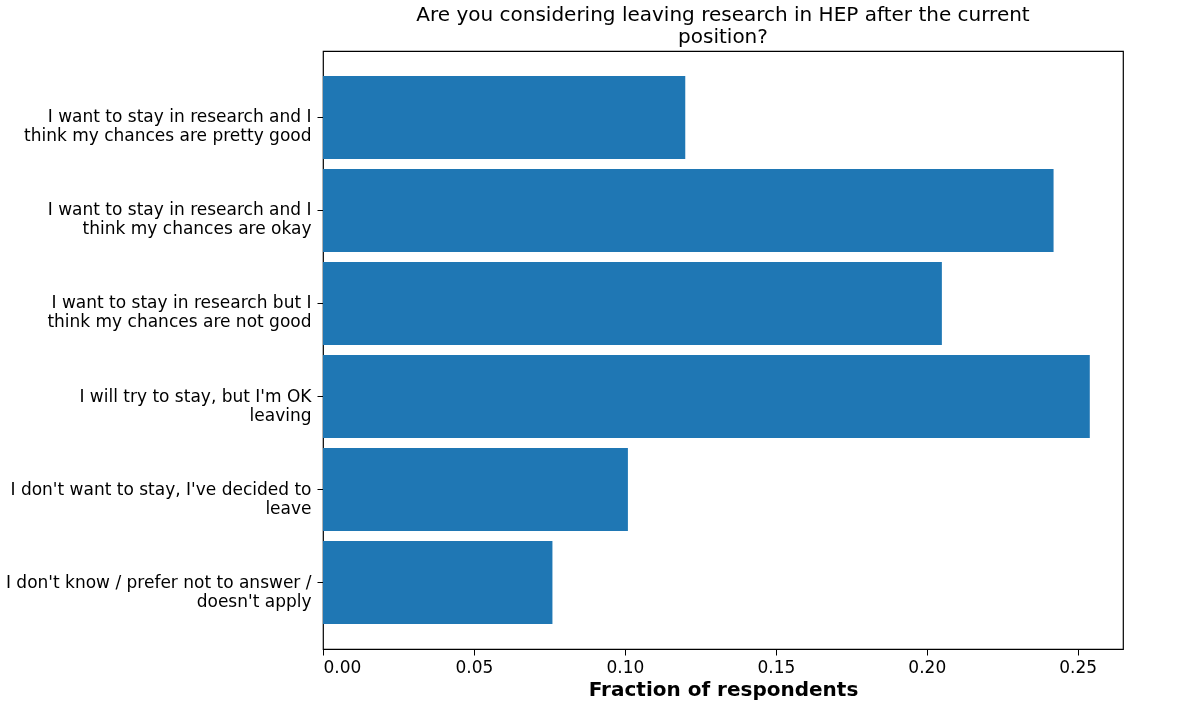  Describe the element at coordinates (342, 666) in the screenshot. I see `x-tick-label: 0.00` at that location.